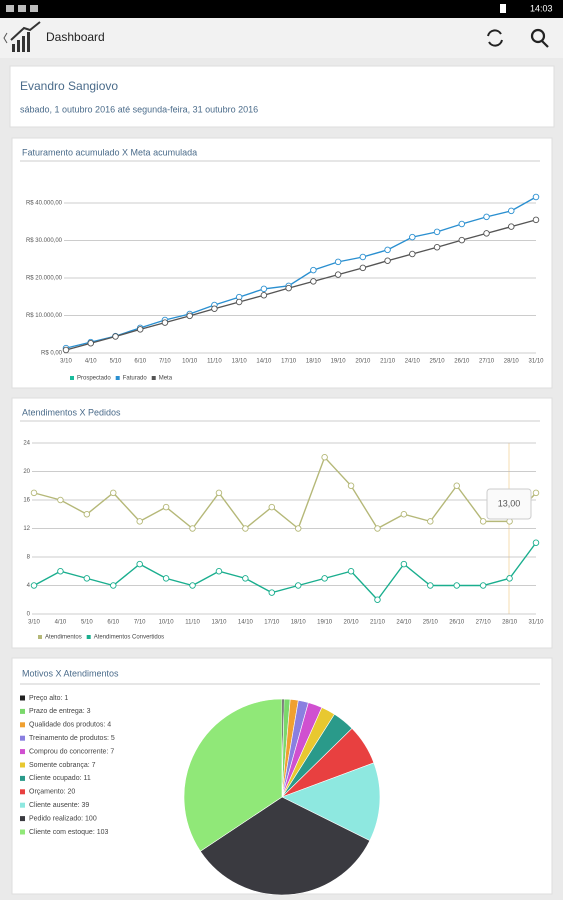 This screenshot has width=563, height=900. I want to click on battery-icon, so click(503, 8).